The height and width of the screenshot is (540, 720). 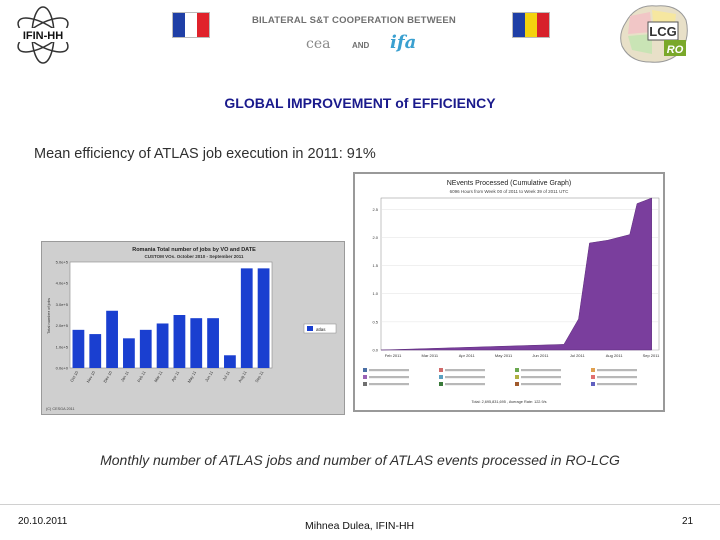 What do you see at coordinates (90, 376) in the screenshot?
I see `chart1-x-tick-label: Nov 10` at bounding box center [90, 376].